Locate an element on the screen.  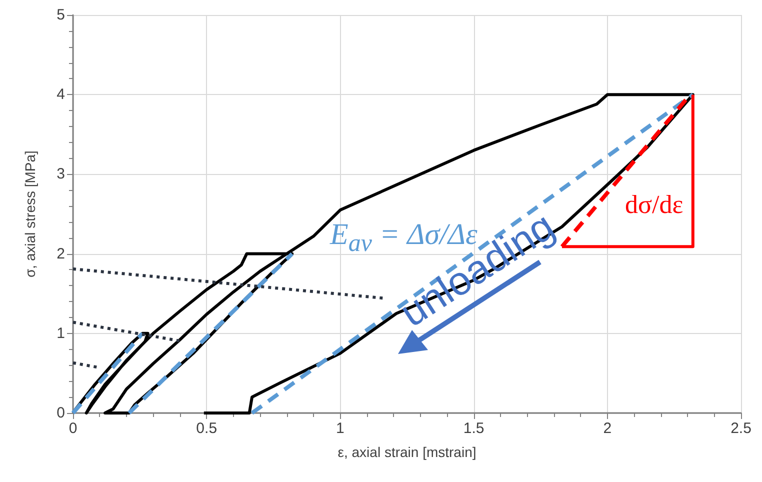
annotation: dσ/dε is located at coordinates (654, 205).